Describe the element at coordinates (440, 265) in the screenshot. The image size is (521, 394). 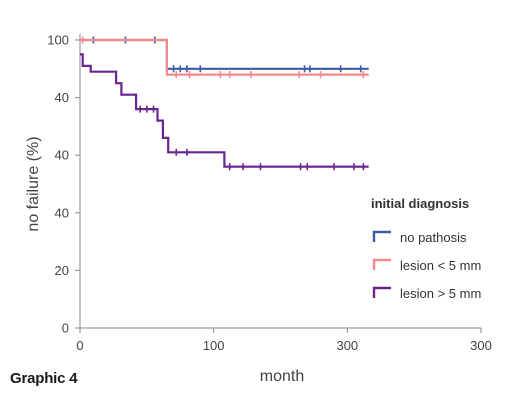
I see `legend-label-lesion-5-mm: lesion < 5 mm` at that location.